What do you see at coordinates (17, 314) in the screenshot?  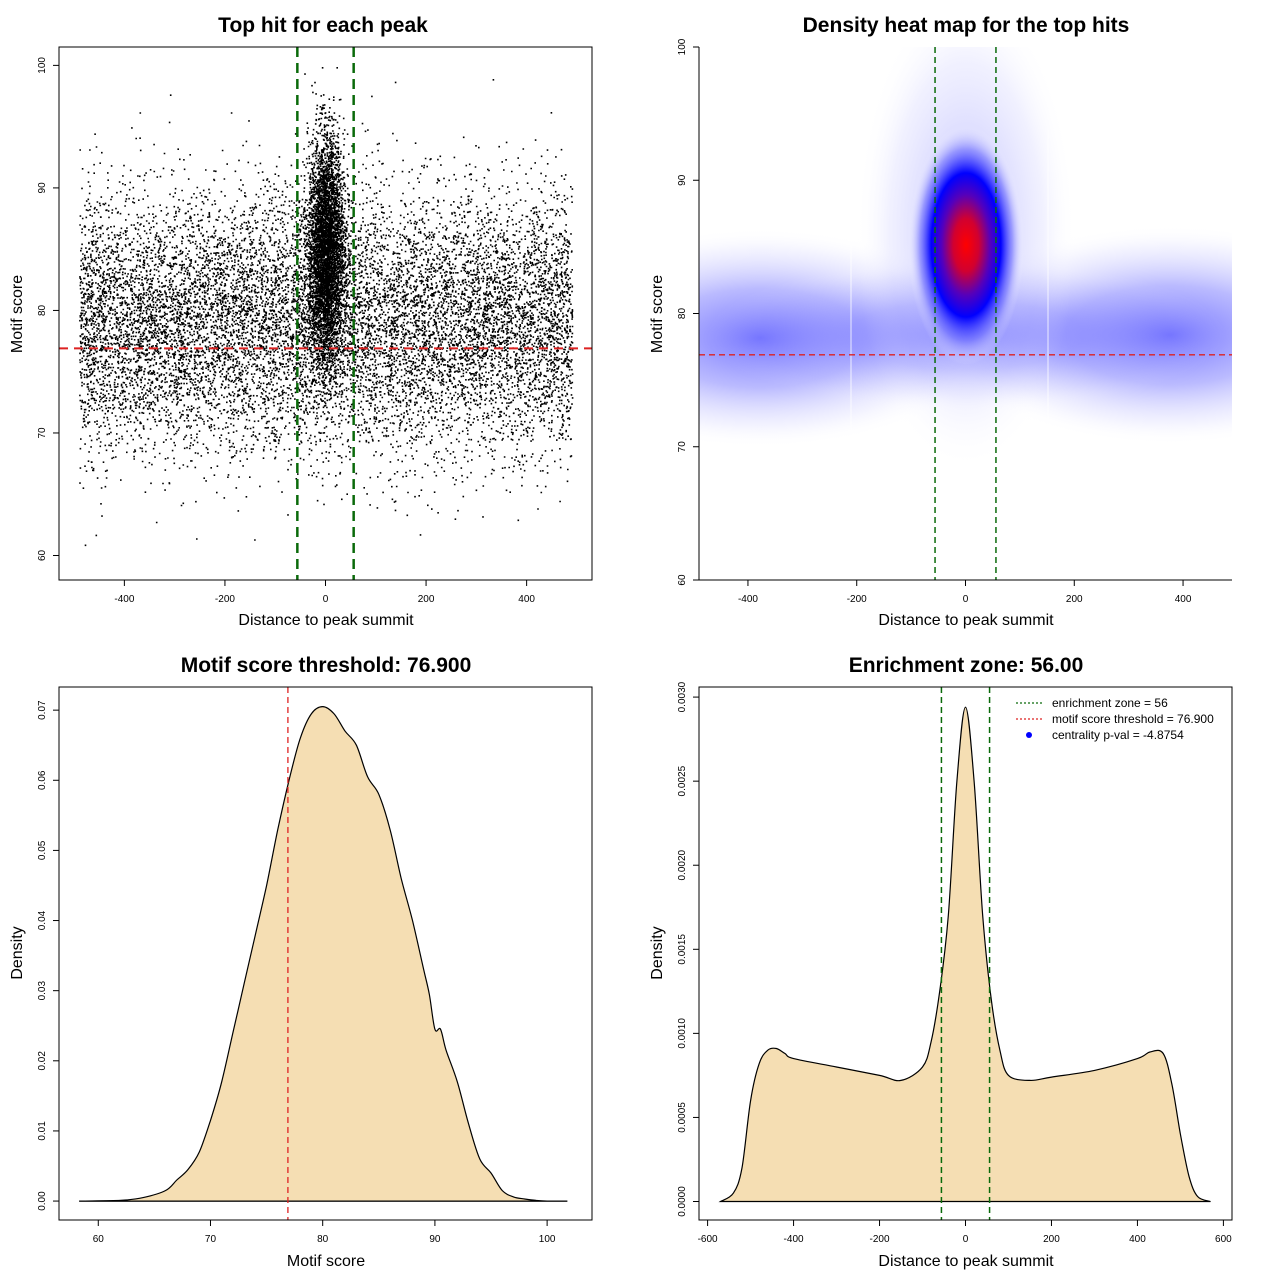 I see `scatter-y-label: Motif score` at bounding box center [17, 314].